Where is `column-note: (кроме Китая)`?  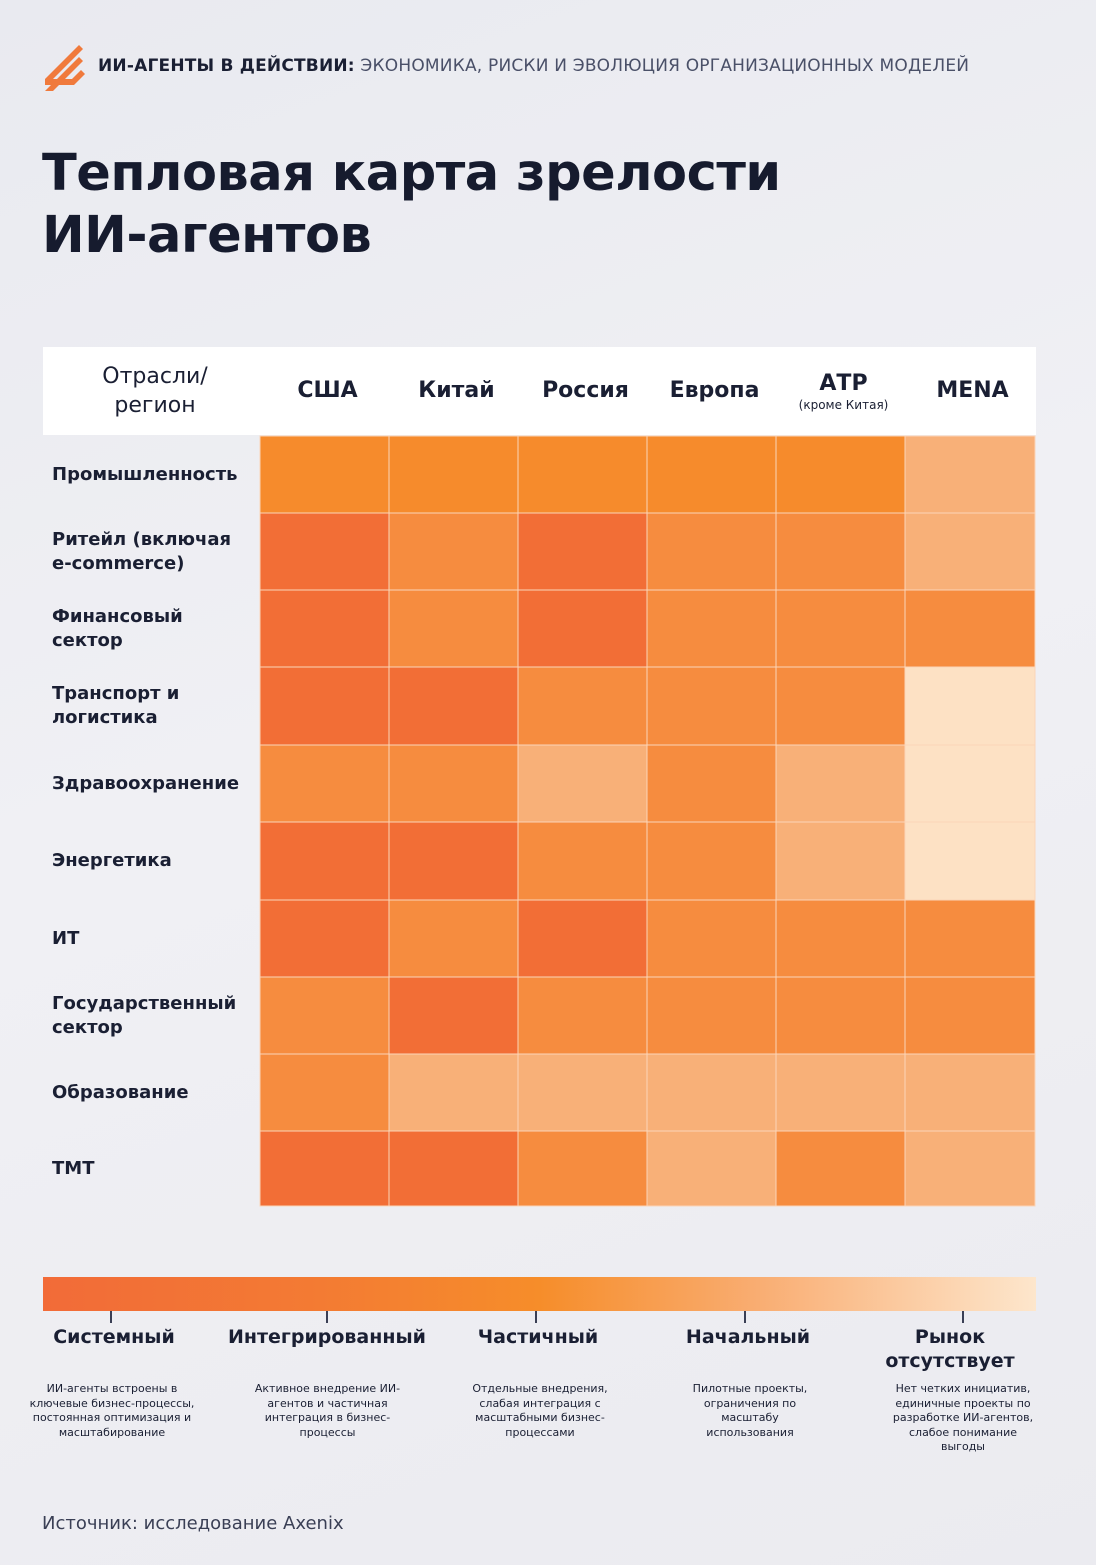 column-note: (кроме Китая) is located at coordinates (843, 404).